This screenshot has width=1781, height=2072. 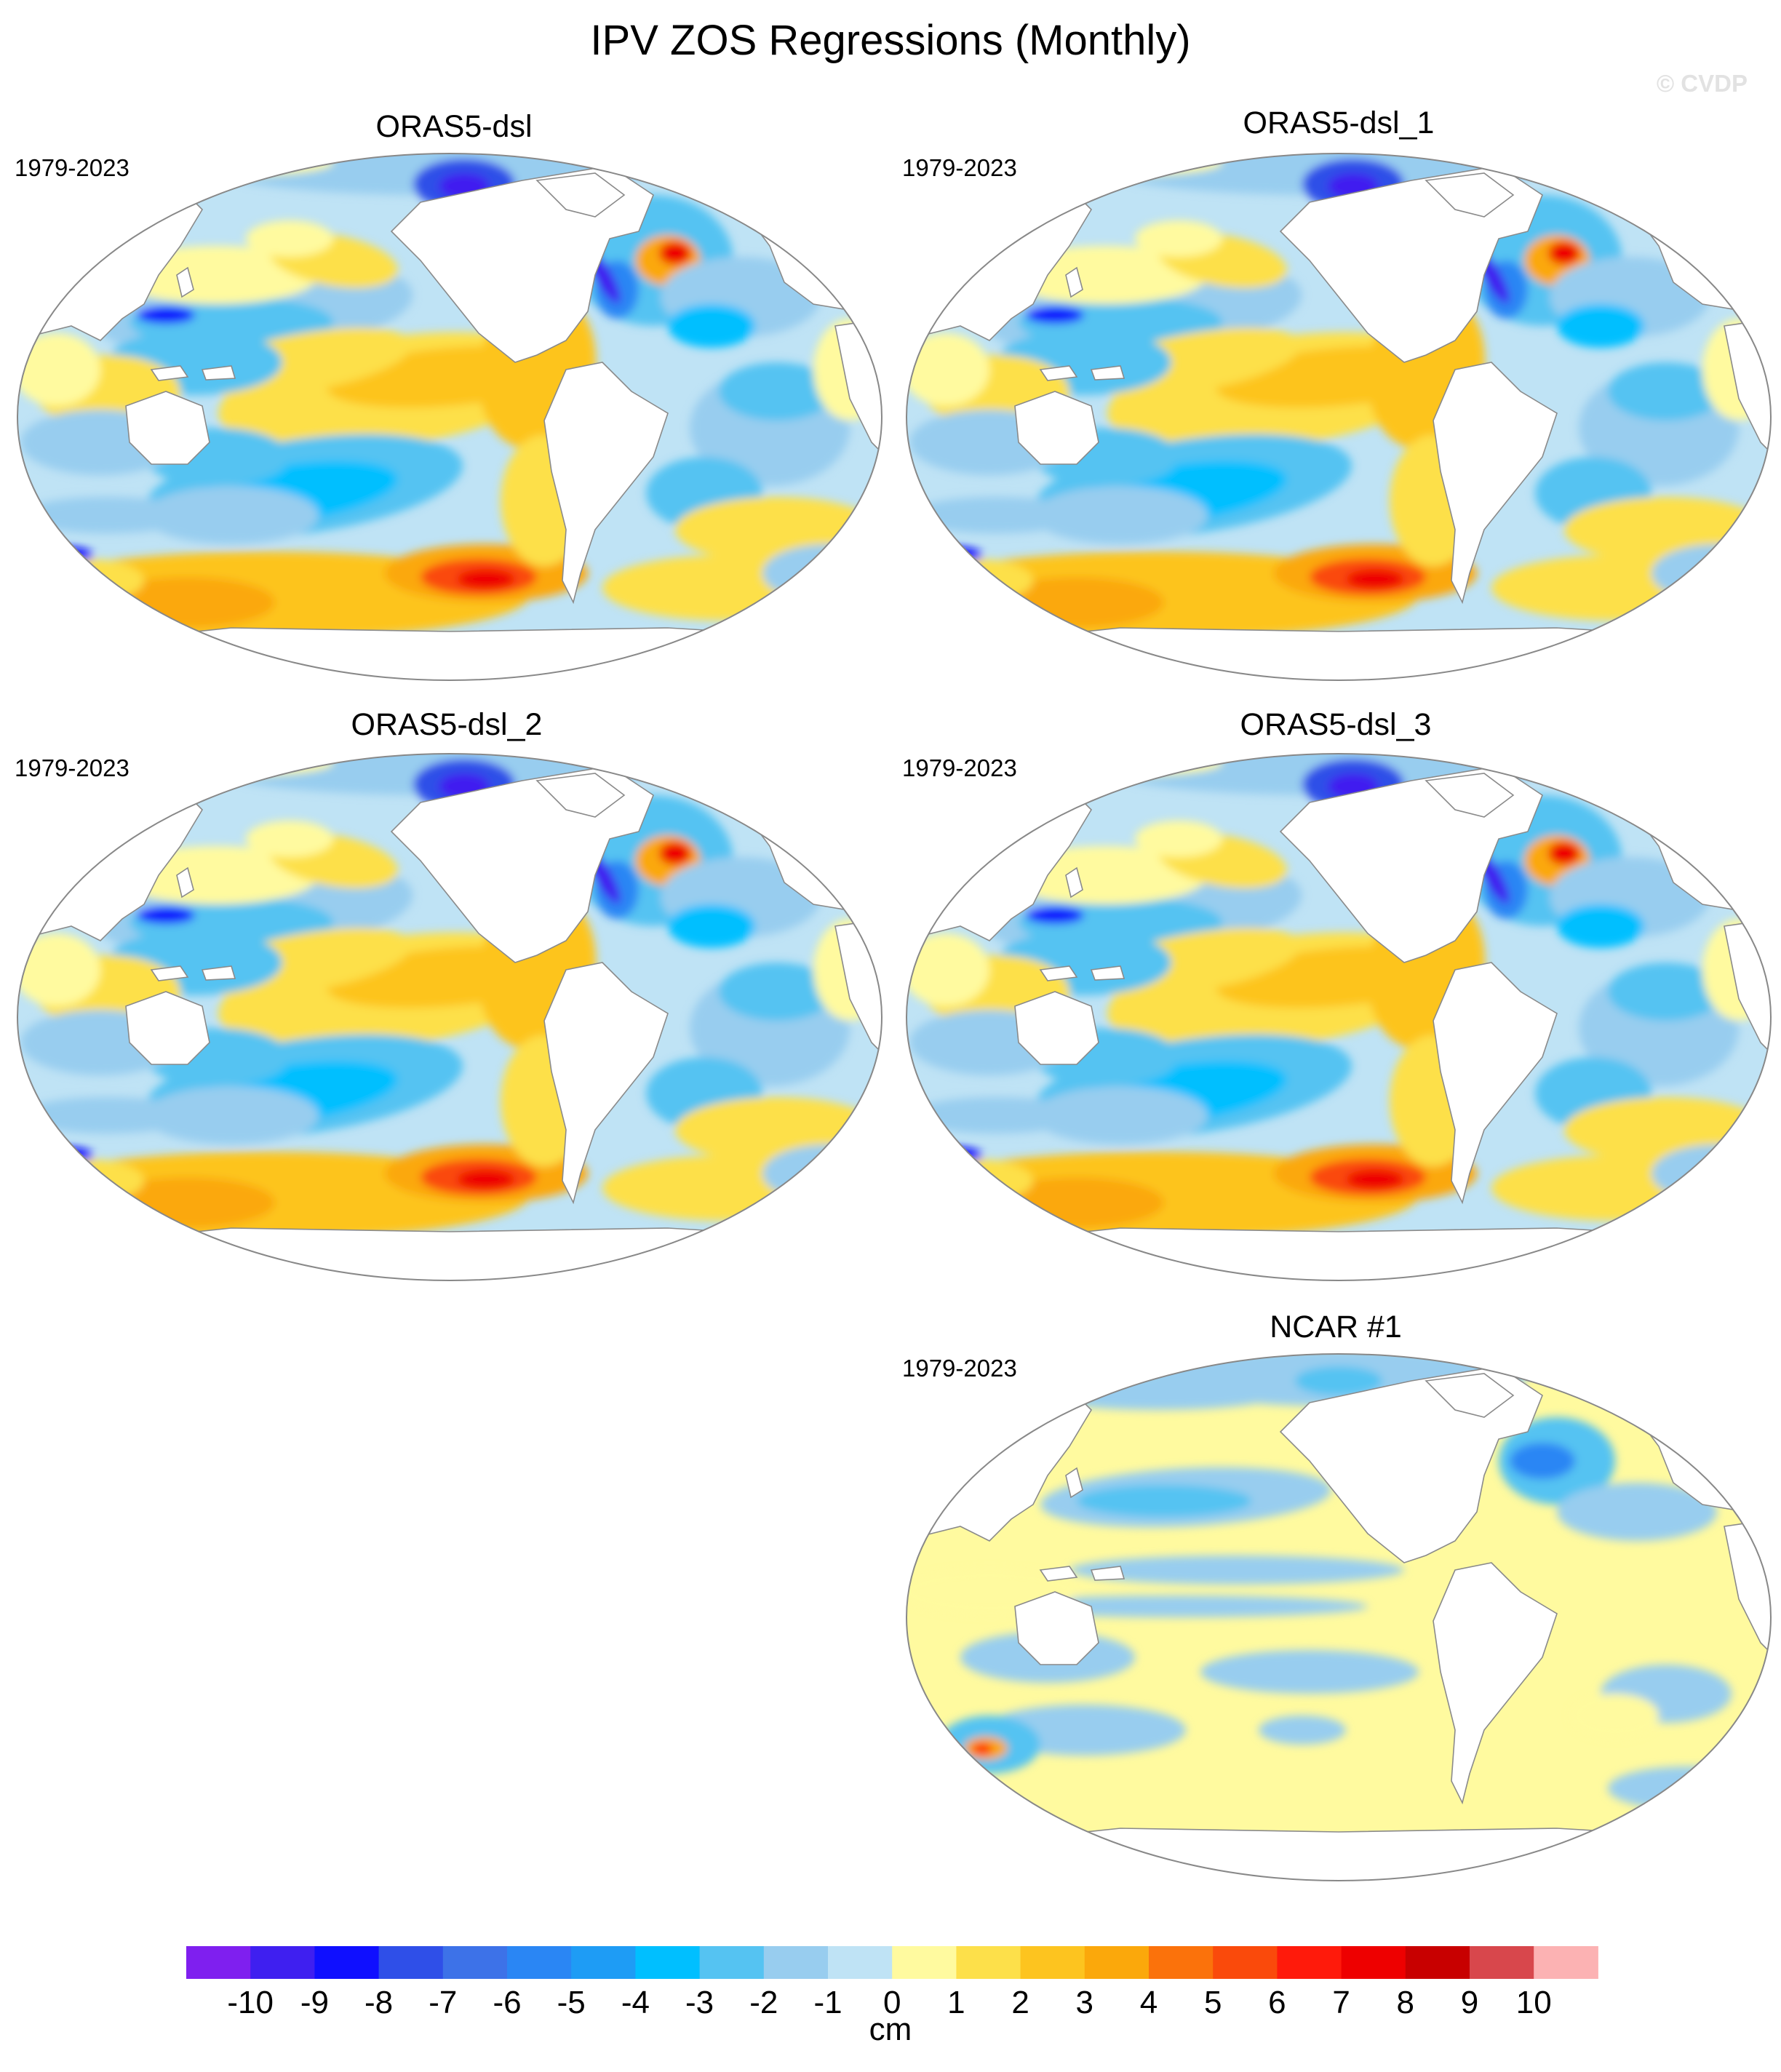 I want to click on panel-title-2: ORAS5-dsl_1, so click(x=1339, y=122).